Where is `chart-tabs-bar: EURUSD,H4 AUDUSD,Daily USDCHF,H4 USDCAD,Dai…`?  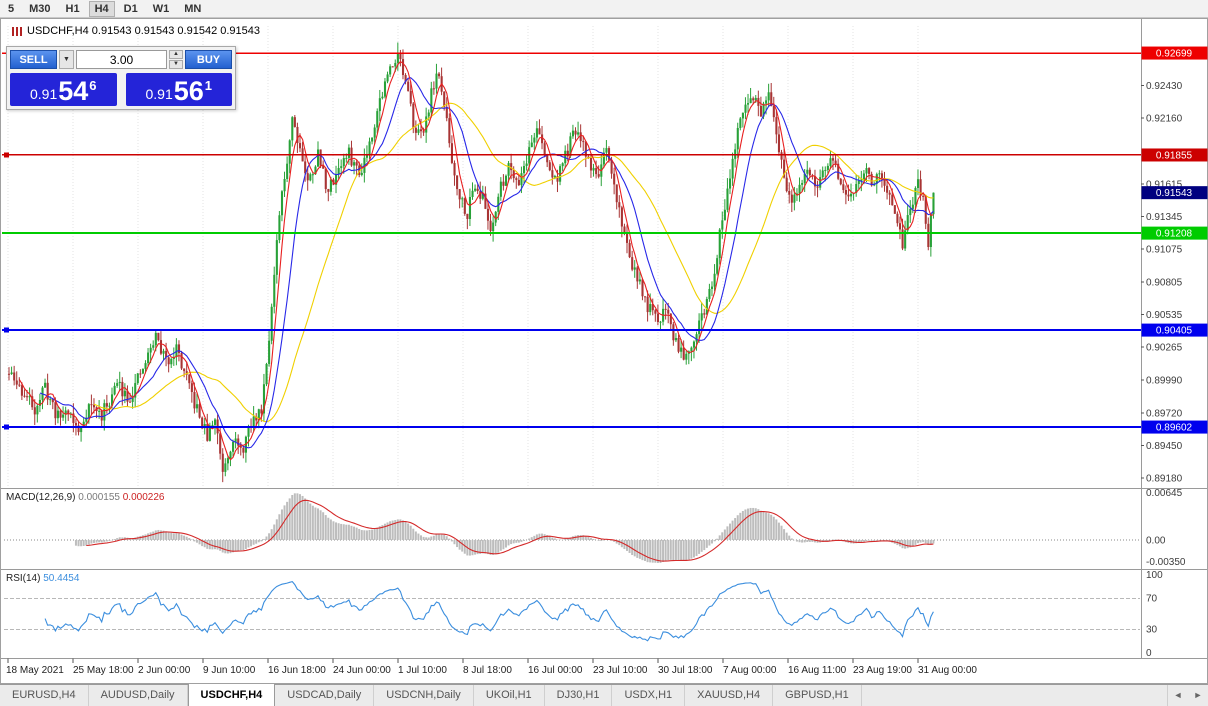
chart-tabs-bar: EURUSD,H4 AUDUSD,Daily USDCHF,H4 USDCAD,Dai… is located at coordinates (604, 695).